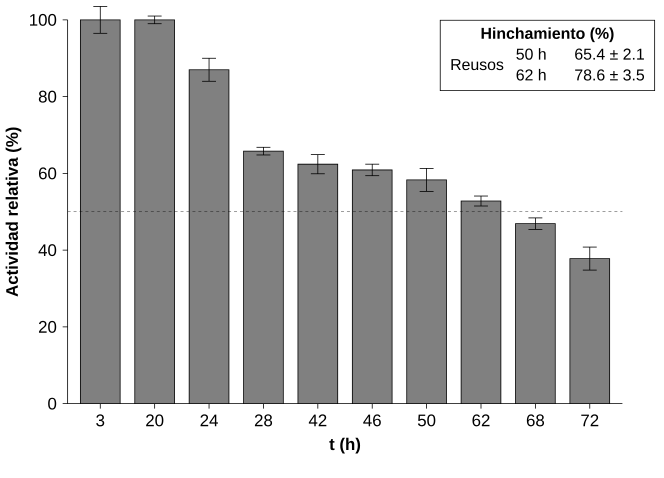 This screenshot has width=664, height=478. I want to click on annotation: 62 h, so click(531, 74).